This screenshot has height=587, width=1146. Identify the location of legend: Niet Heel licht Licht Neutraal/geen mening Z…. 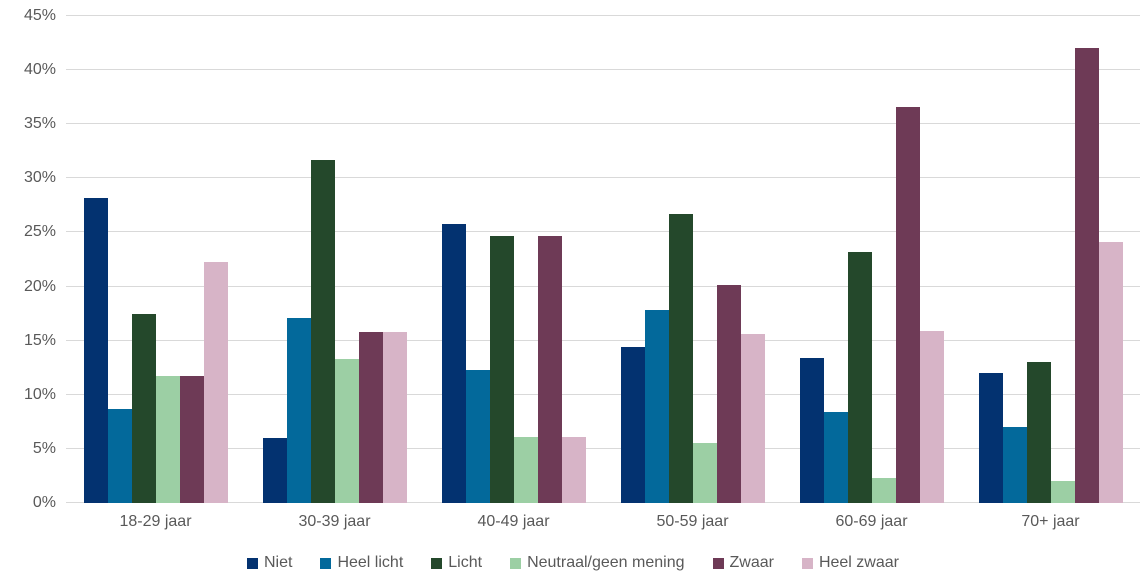
(573, 563).